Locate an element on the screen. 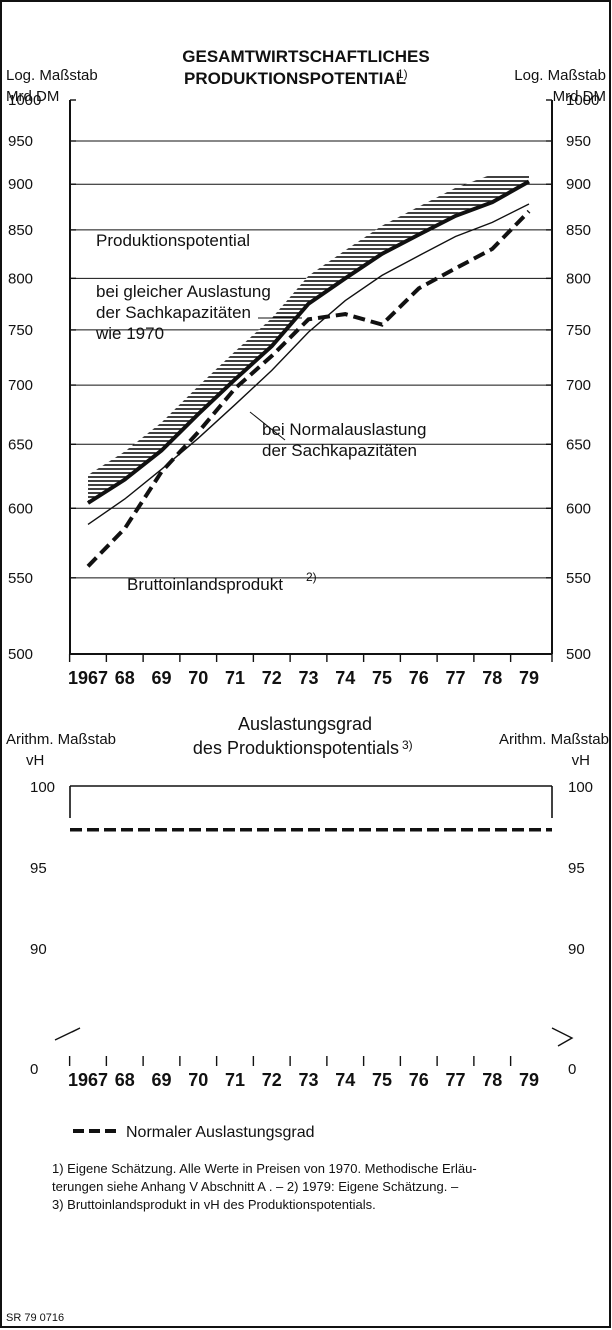 This screenshot has width=612, height=1330. chart2-xtick-label: 1967 is located at coordinates (88, 1080).